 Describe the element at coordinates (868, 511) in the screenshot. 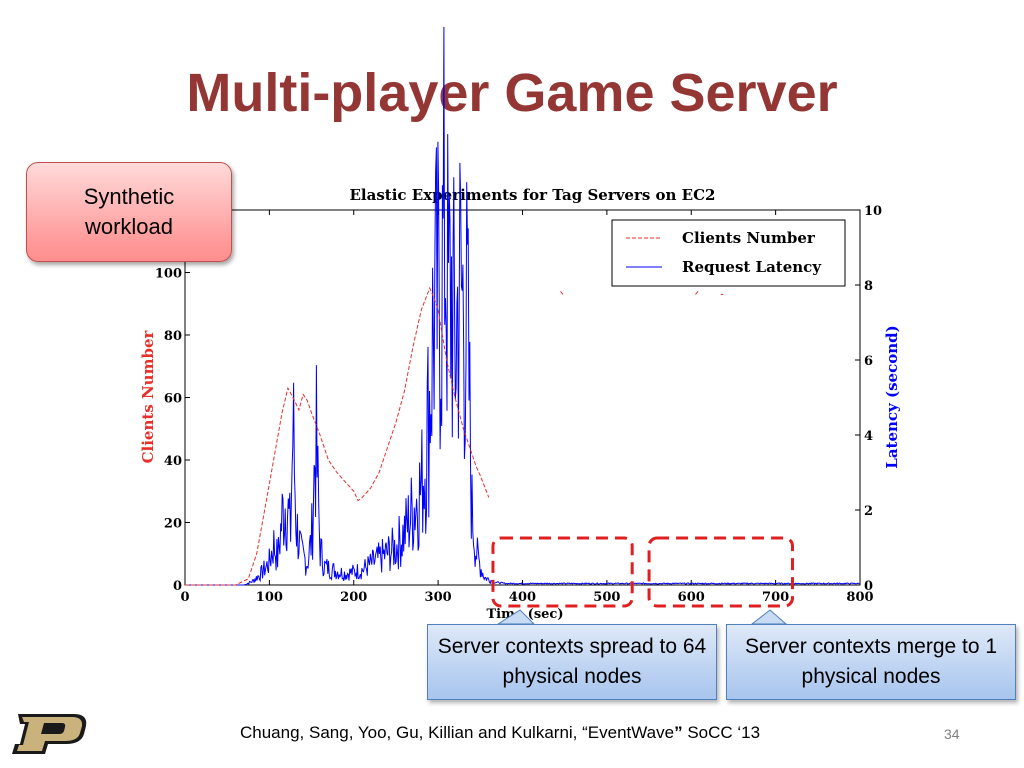

I see `y-right-tick-label: 2` at that location.